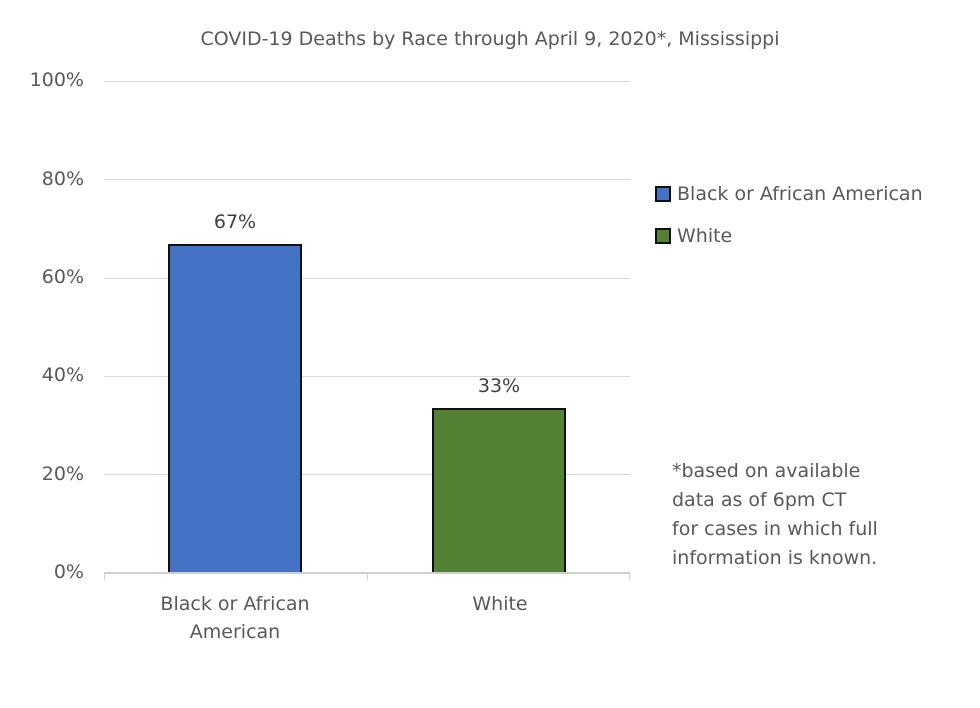  I want to click on legend-item-black: Black or African American, so click(789, 194).